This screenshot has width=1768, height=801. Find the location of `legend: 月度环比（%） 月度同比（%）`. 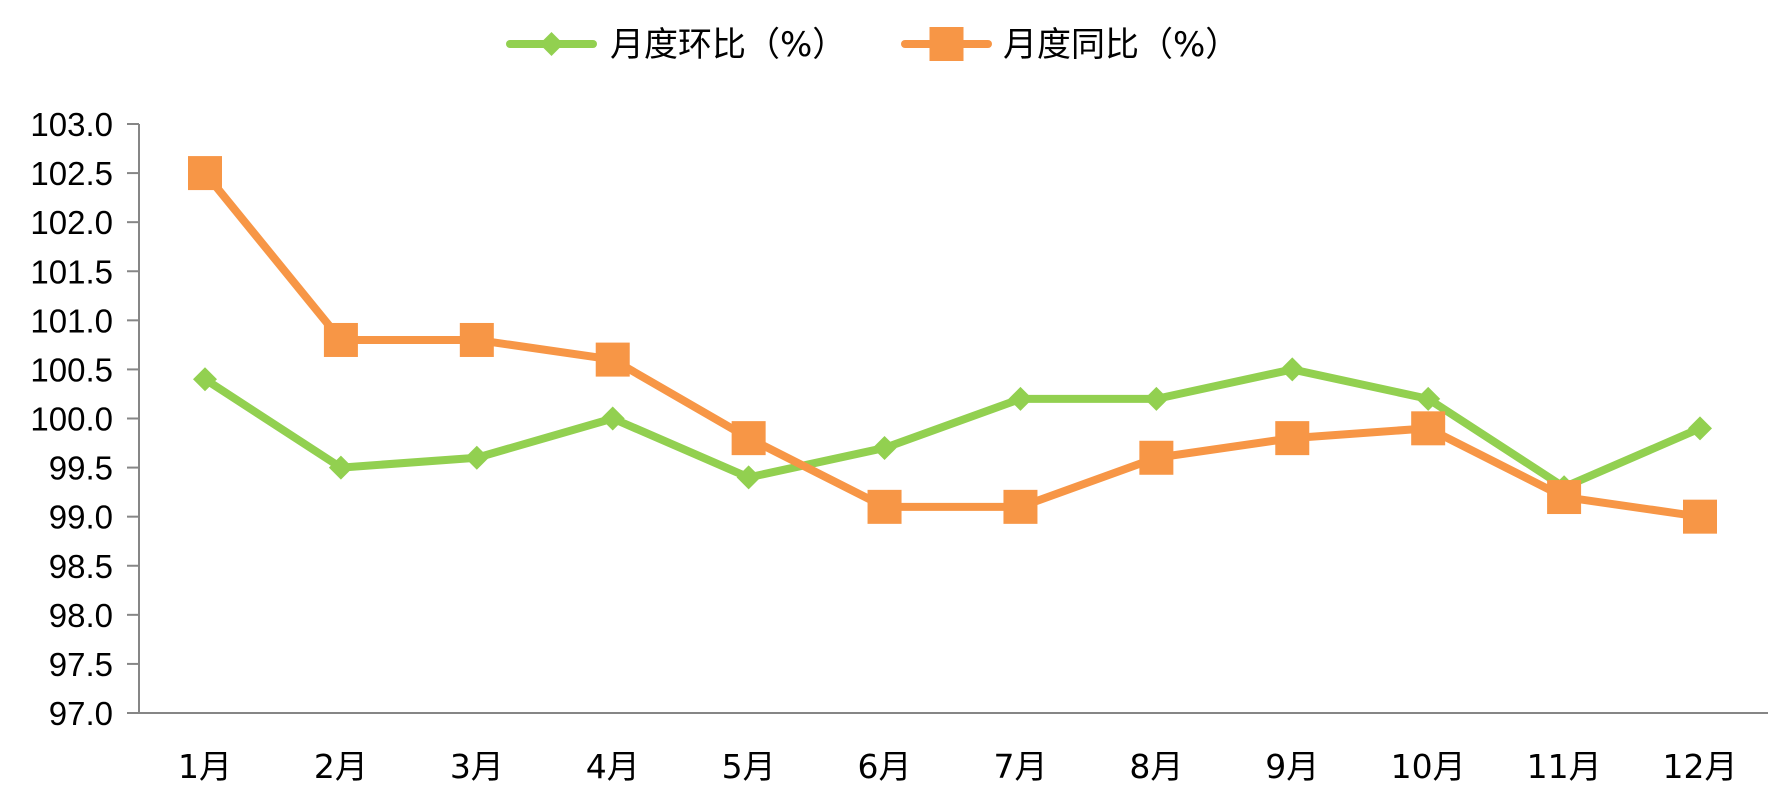

legend: 月度环比（%） 月度同比（%） is located at coordinates (872, 45).